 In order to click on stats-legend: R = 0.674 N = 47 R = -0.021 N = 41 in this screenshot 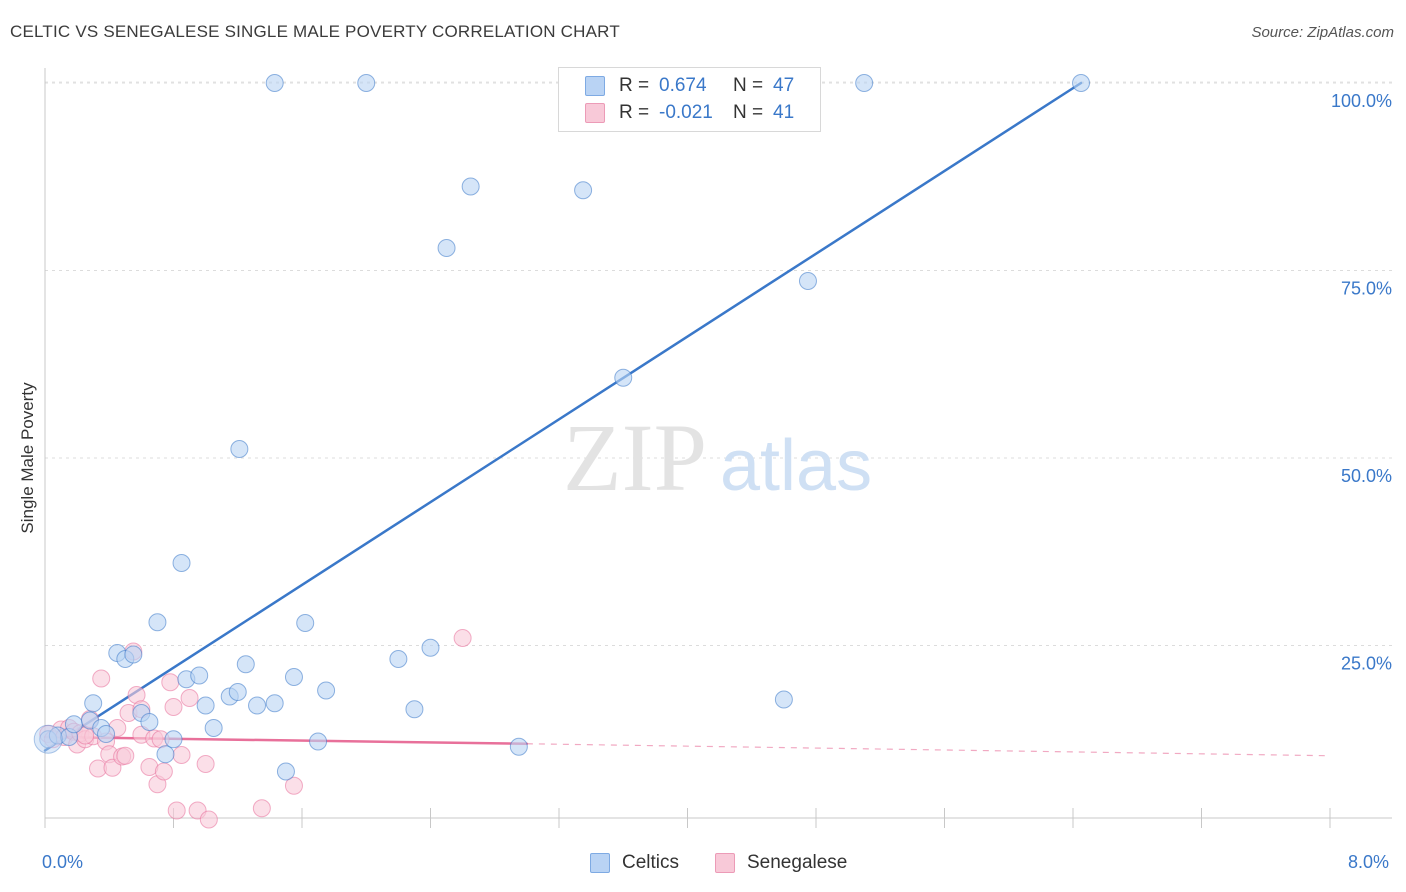, I will do `click(689, 99)`.